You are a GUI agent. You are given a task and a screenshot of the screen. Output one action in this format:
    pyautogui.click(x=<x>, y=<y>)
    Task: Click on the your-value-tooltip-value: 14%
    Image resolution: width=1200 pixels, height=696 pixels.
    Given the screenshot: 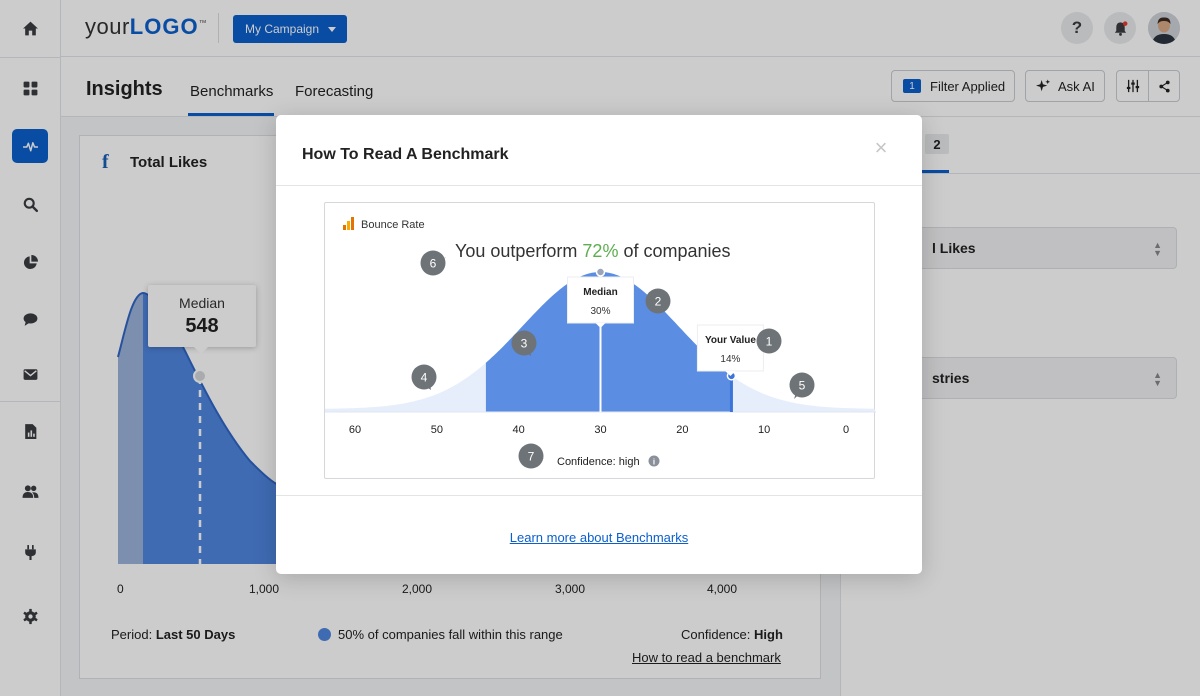 What is the action you would take?
    pyautogui.click(x=730, y=359)
    